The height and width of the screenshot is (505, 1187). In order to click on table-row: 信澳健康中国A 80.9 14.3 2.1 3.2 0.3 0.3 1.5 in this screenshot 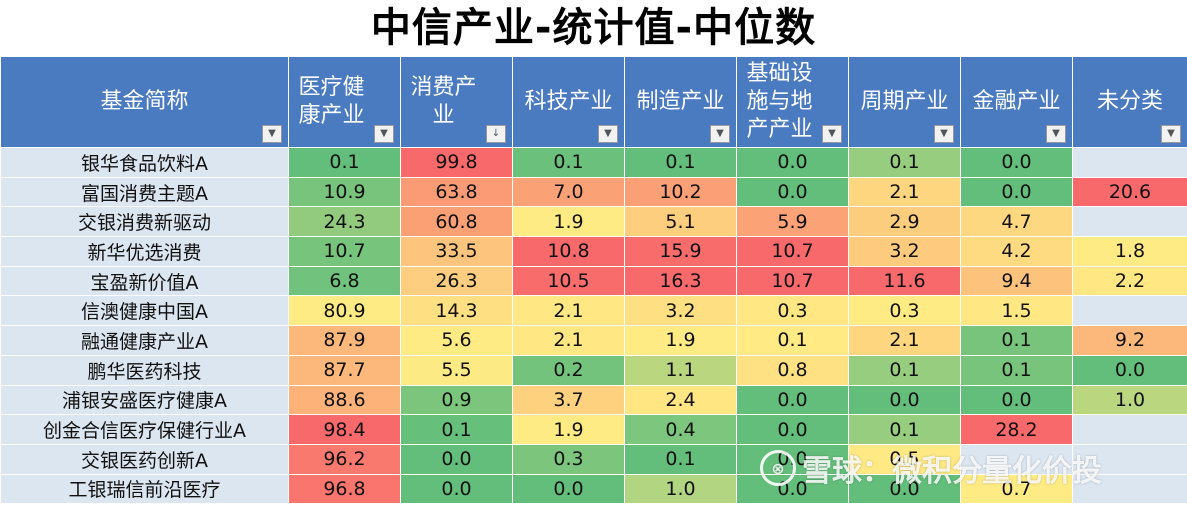, I will do `click(593, 311)`.